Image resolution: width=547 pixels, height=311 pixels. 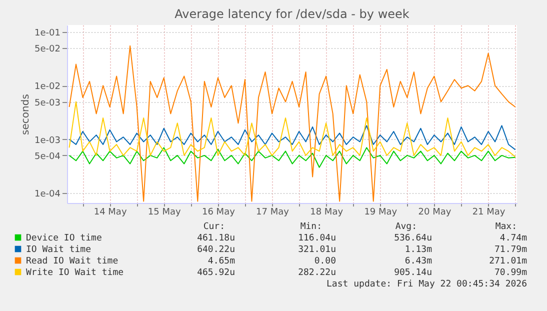 What do you see at coordinates (510, 273) in the screenshot?
I see `text: 70.99m` at bounding box center [510, 273].